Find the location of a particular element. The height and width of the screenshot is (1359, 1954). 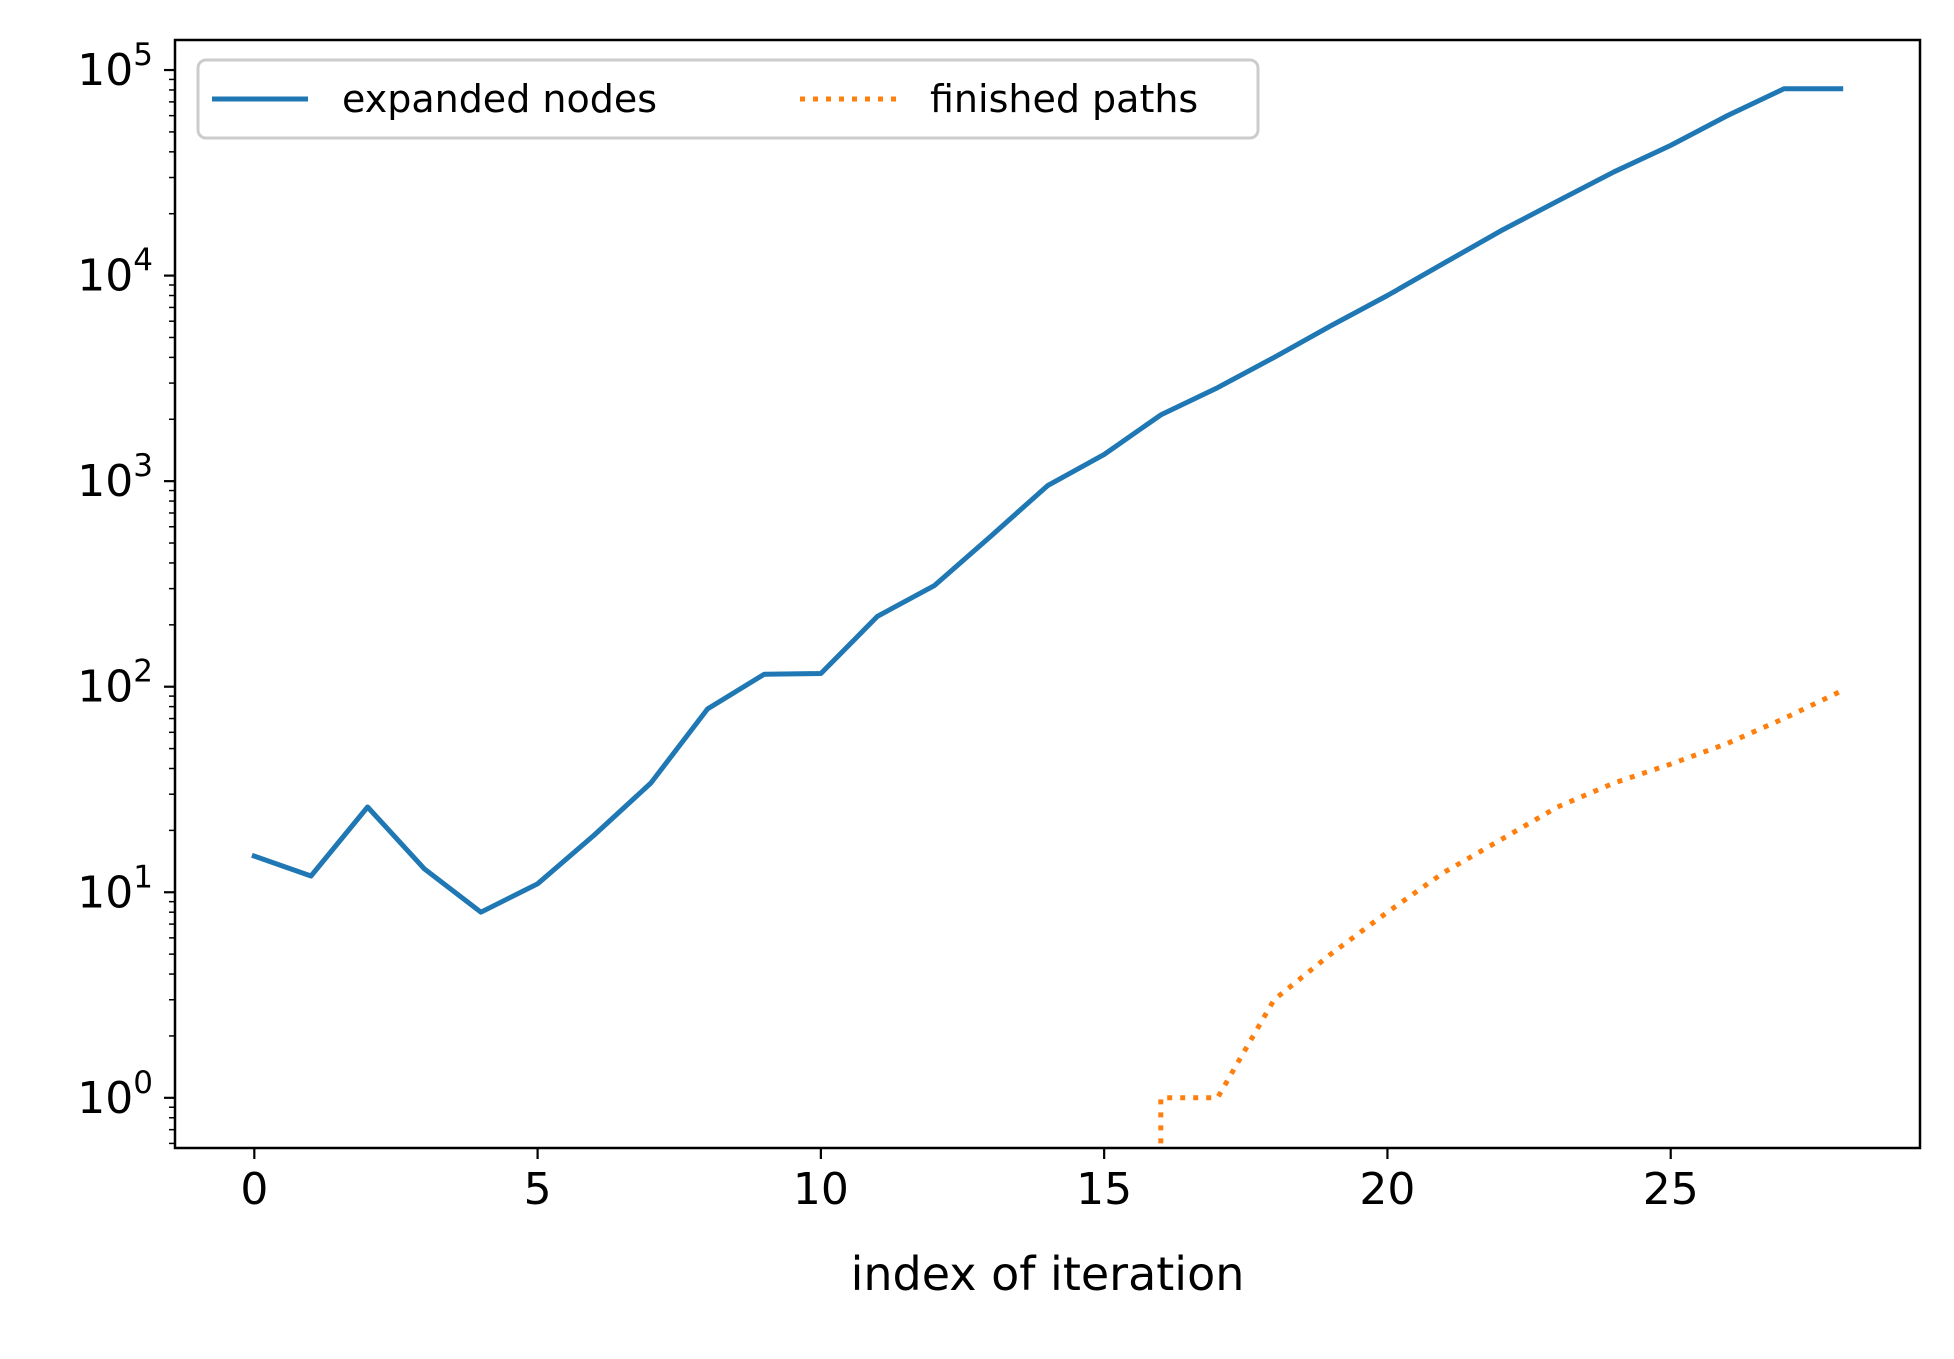

legend-label-expanded-nodes: expanded nodes is located at coordinates (499, 99).